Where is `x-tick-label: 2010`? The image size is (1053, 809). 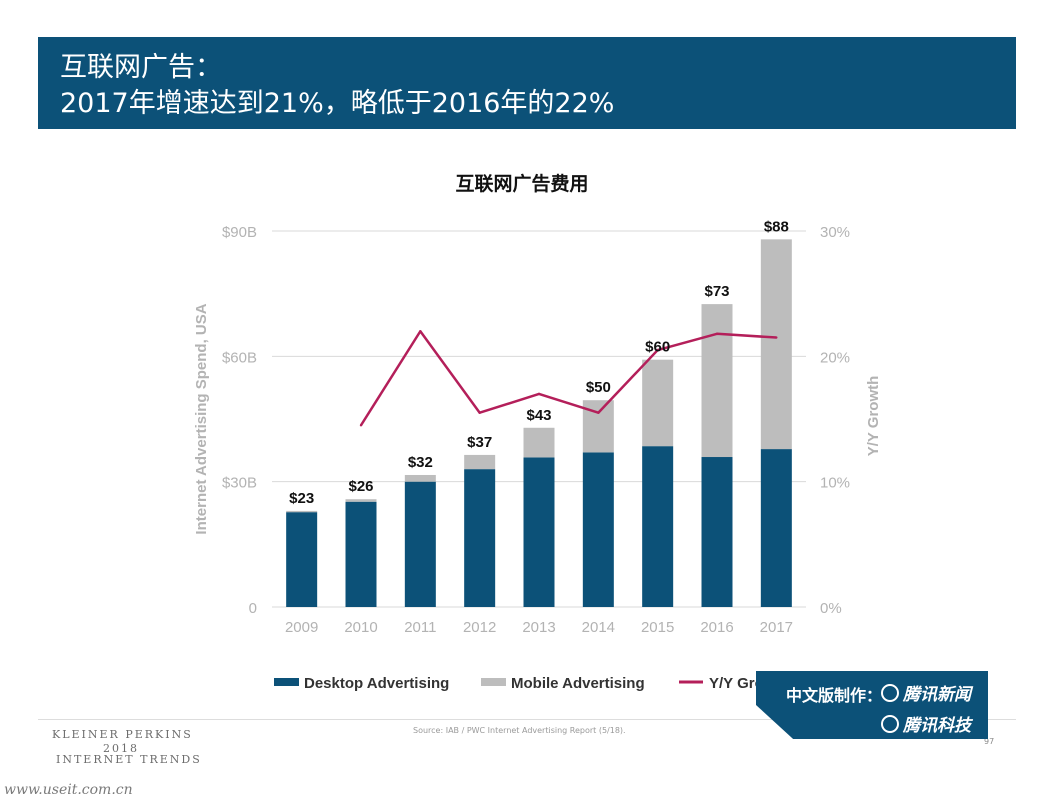 x-tick-label: 2010 is located at coordinates (360, 627).